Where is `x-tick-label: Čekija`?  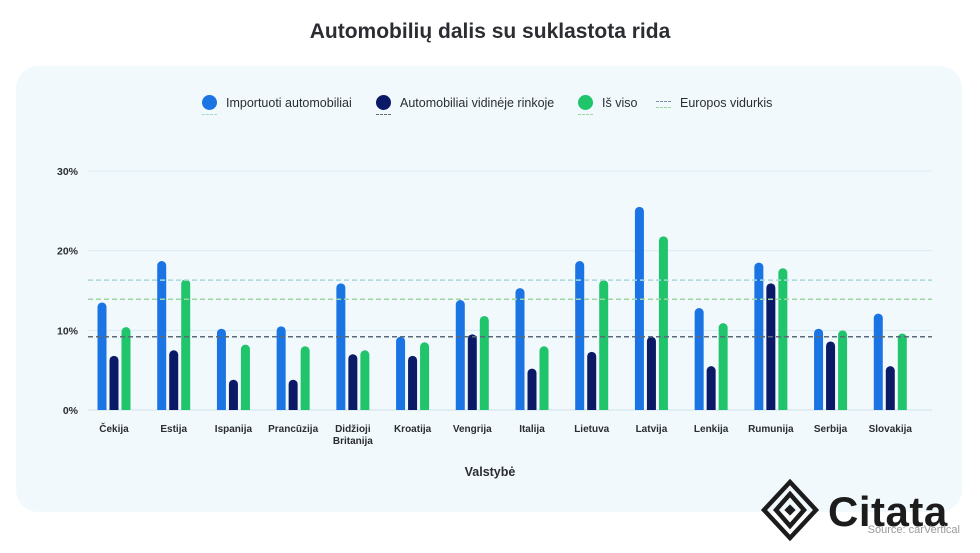 x-tick-label: Čekija is located at coordinates (114, 428).